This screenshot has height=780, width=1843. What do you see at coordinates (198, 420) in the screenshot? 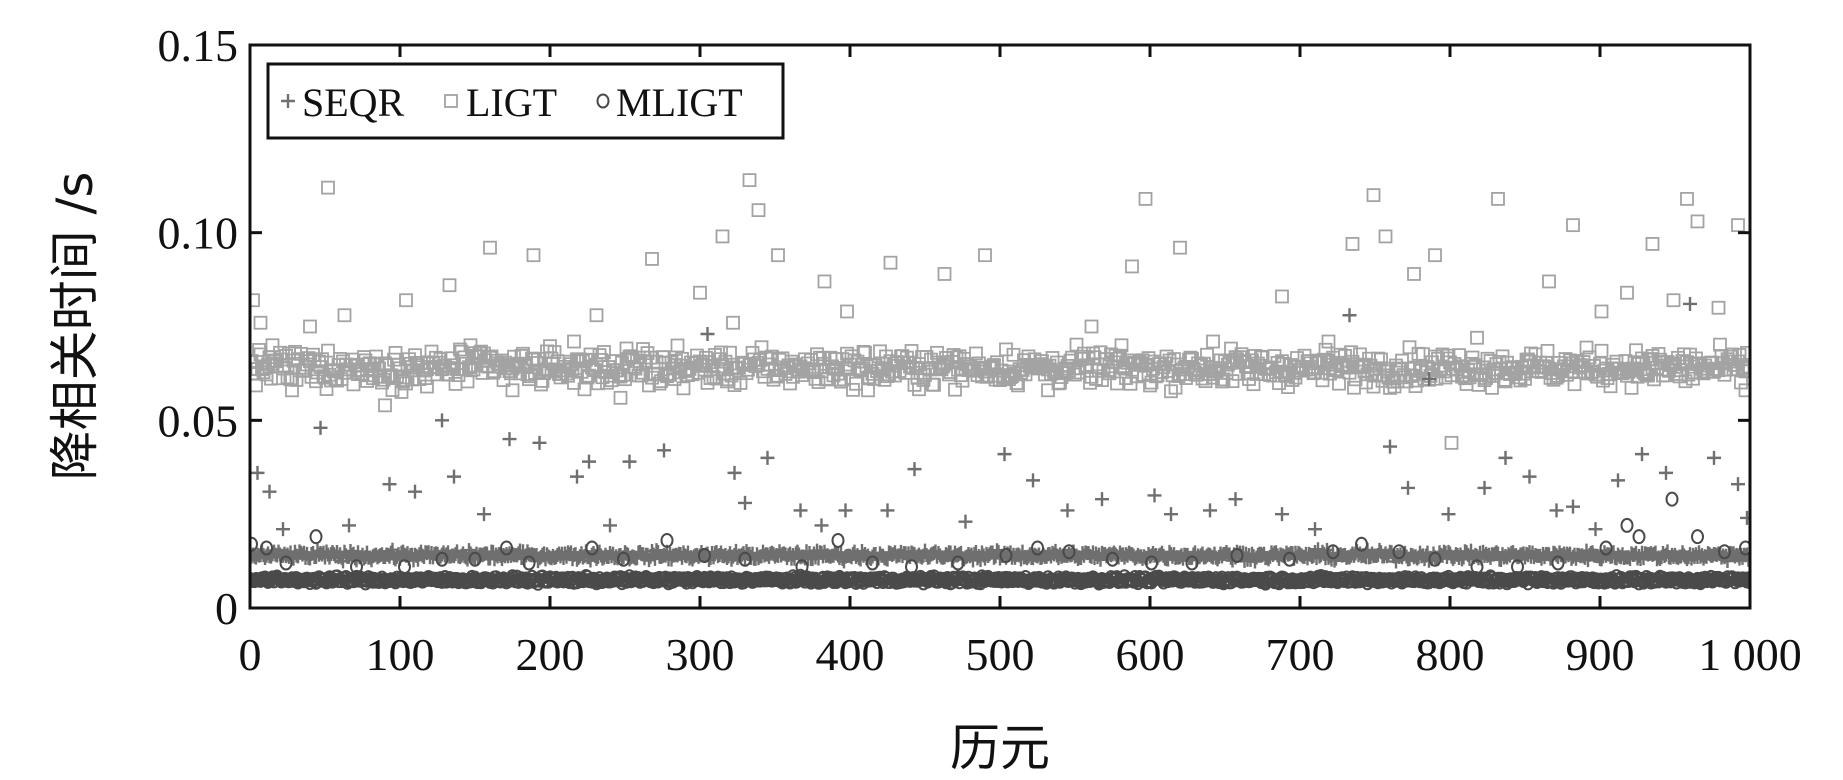
I see `y-tick-label: 0.05` at bounding box center [198, 420].